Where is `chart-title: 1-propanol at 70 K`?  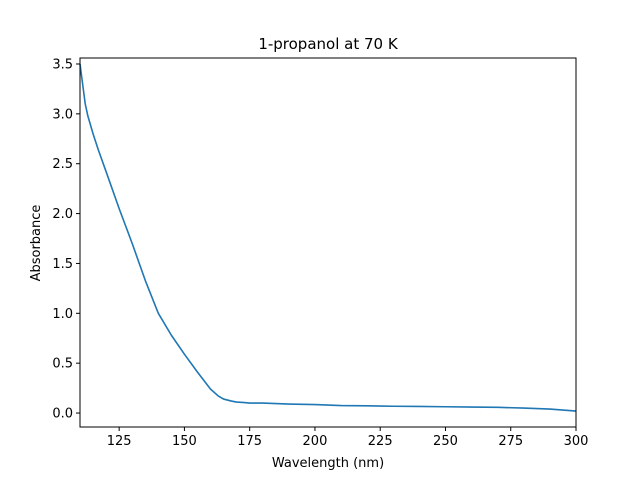 chart-title: 1-propanol at 70 K is located at coordinates (328, 44).